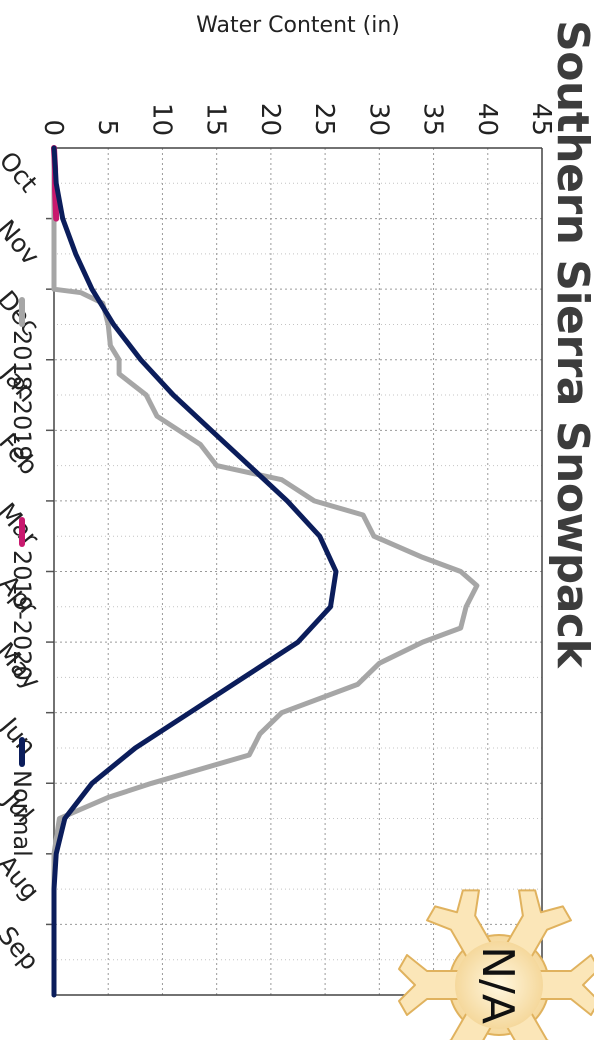 This screenshot has height=1040, width=594. Describe the element at coordinates (487, 119) in the screenshot. I see `y-tick-label: 40` at that location.